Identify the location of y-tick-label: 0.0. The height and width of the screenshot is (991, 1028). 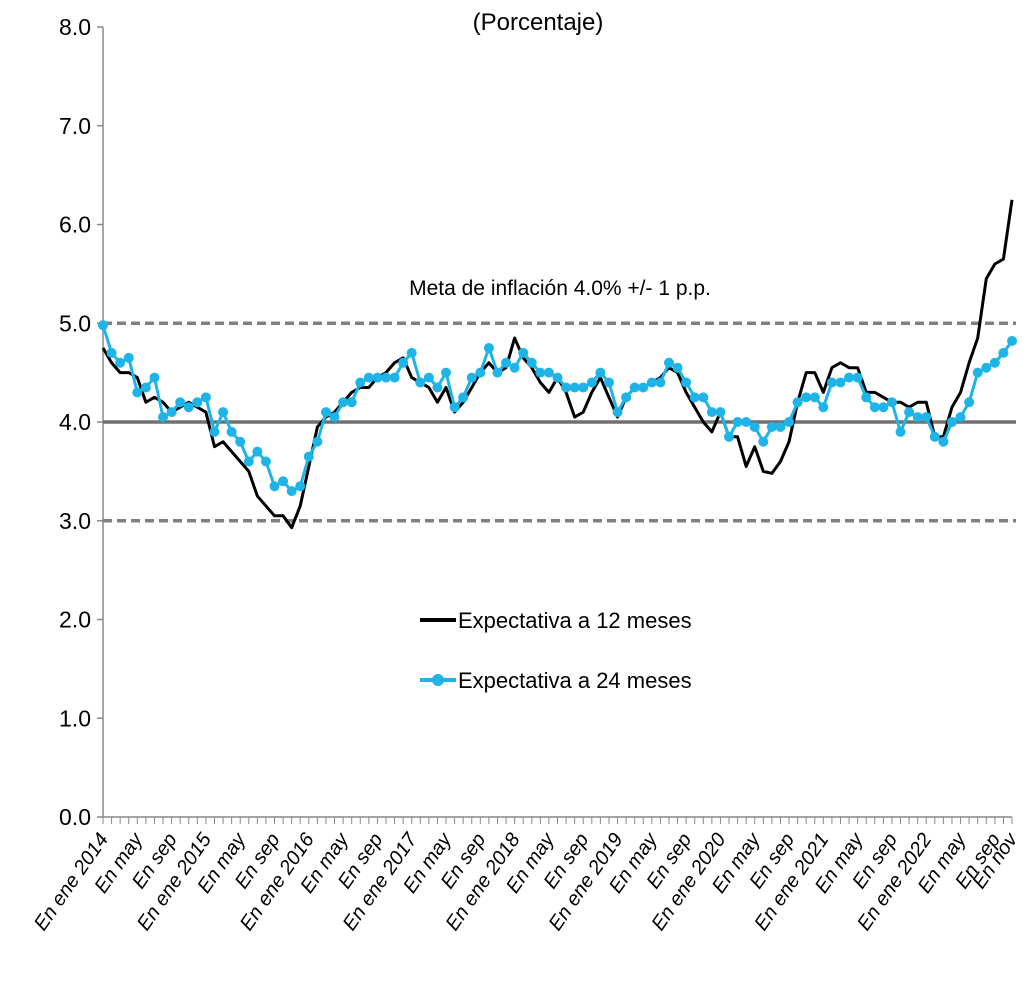
(75, 817).